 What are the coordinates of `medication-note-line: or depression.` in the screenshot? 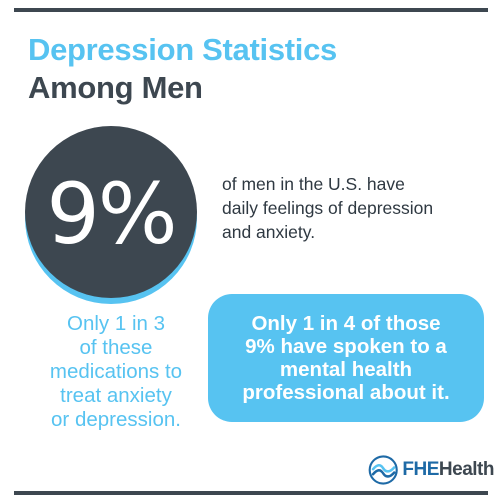 It's located at (116, 419).